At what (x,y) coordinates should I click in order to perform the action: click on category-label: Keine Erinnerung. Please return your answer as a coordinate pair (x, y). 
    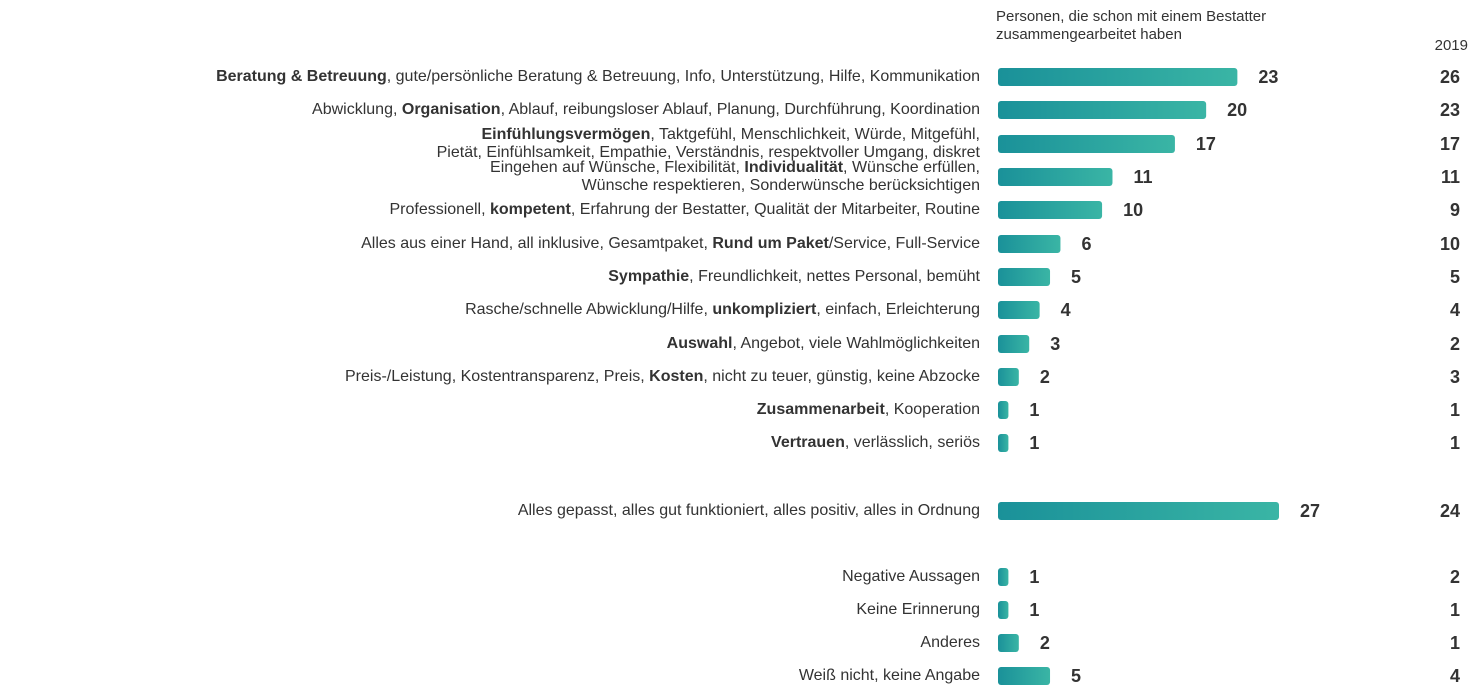
    Looking at the image, I should click on (918, 609).